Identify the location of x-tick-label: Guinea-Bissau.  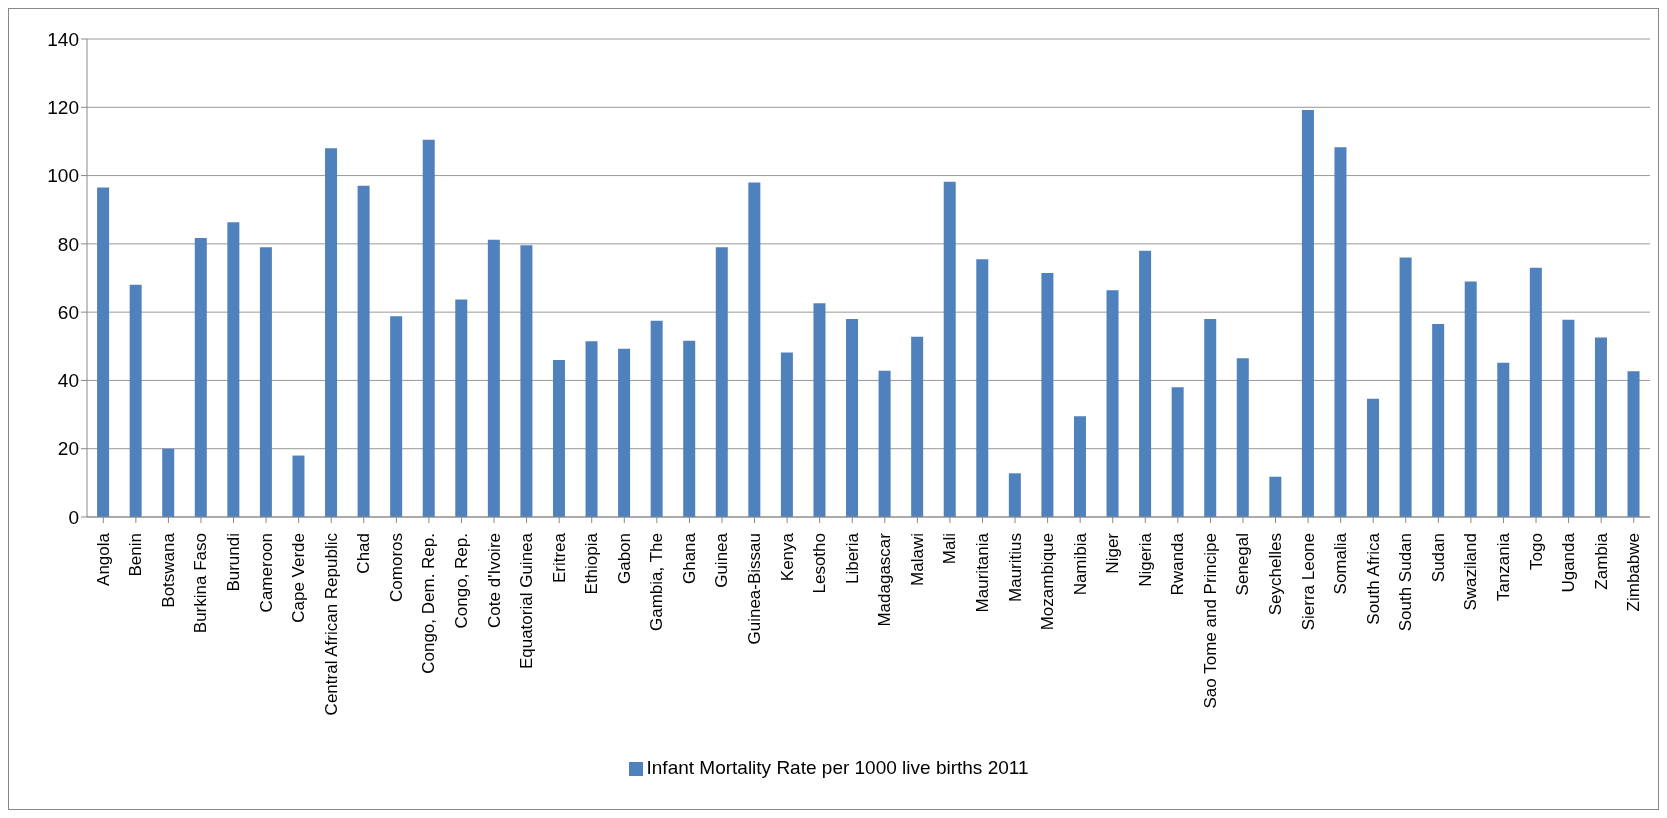
(755, 589).